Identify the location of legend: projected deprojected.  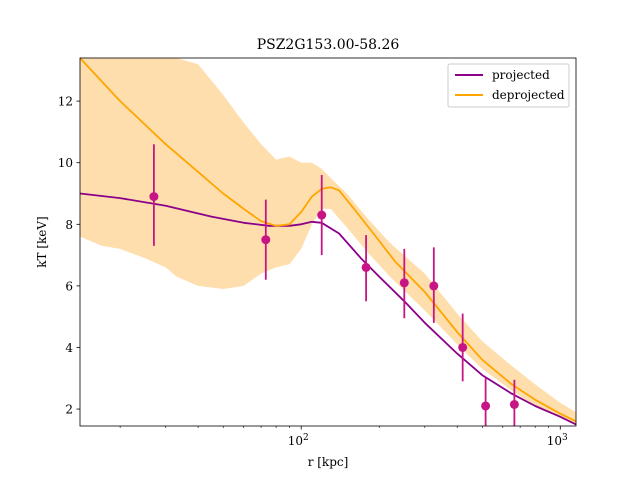
(508, 85).